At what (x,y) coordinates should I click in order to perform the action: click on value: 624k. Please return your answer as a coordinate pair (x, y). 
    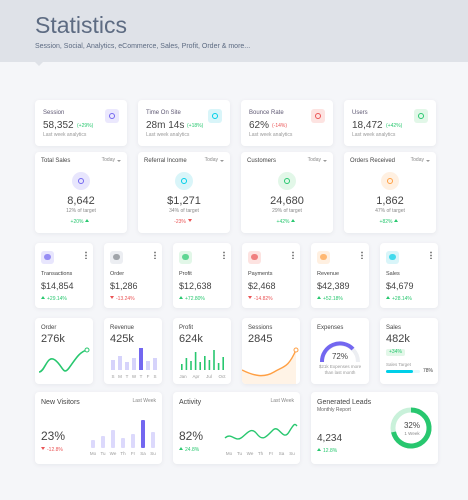
    Looking at the image, I should click on (191, 339).